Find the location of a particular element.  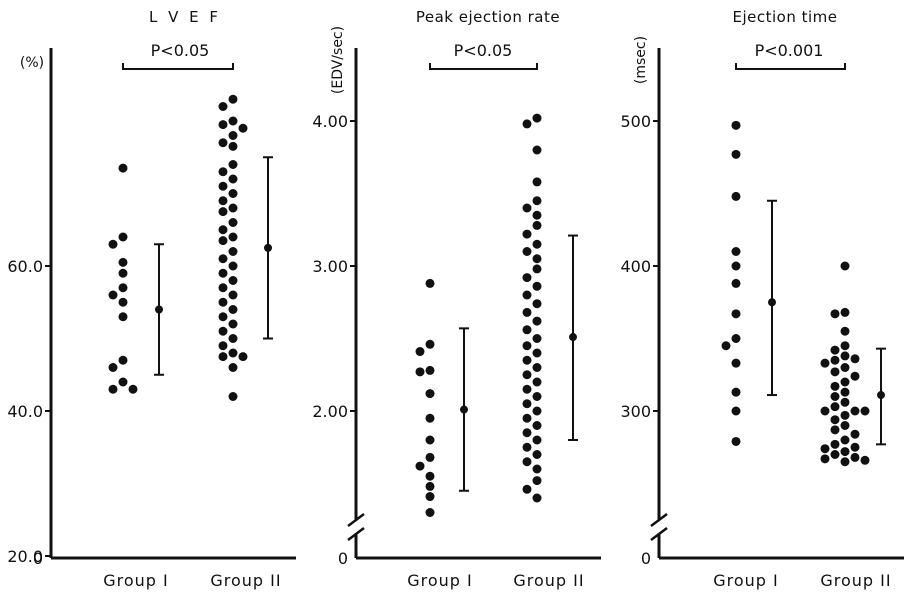

significance-label: P<0.05 is located at coordinates (483, 50).